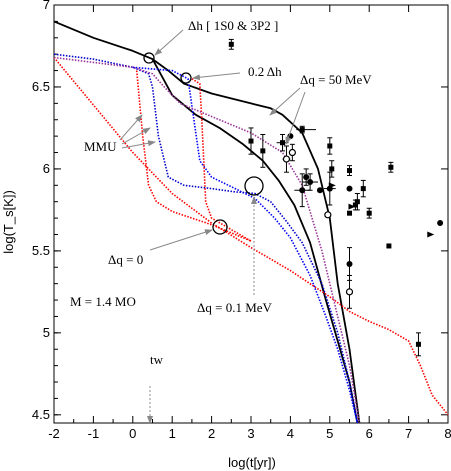 The image size is (451, 471). What do you see at coordinates (408, 433) in the screenshot?
I see `x-tick-label: 7` at bounding box center [408, 433].